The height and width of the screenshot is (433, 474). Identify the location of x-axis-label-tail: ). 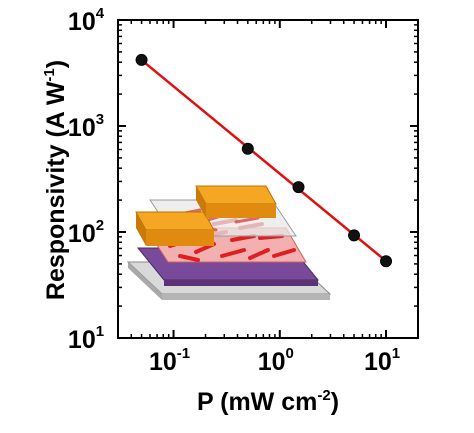
(335, 402).